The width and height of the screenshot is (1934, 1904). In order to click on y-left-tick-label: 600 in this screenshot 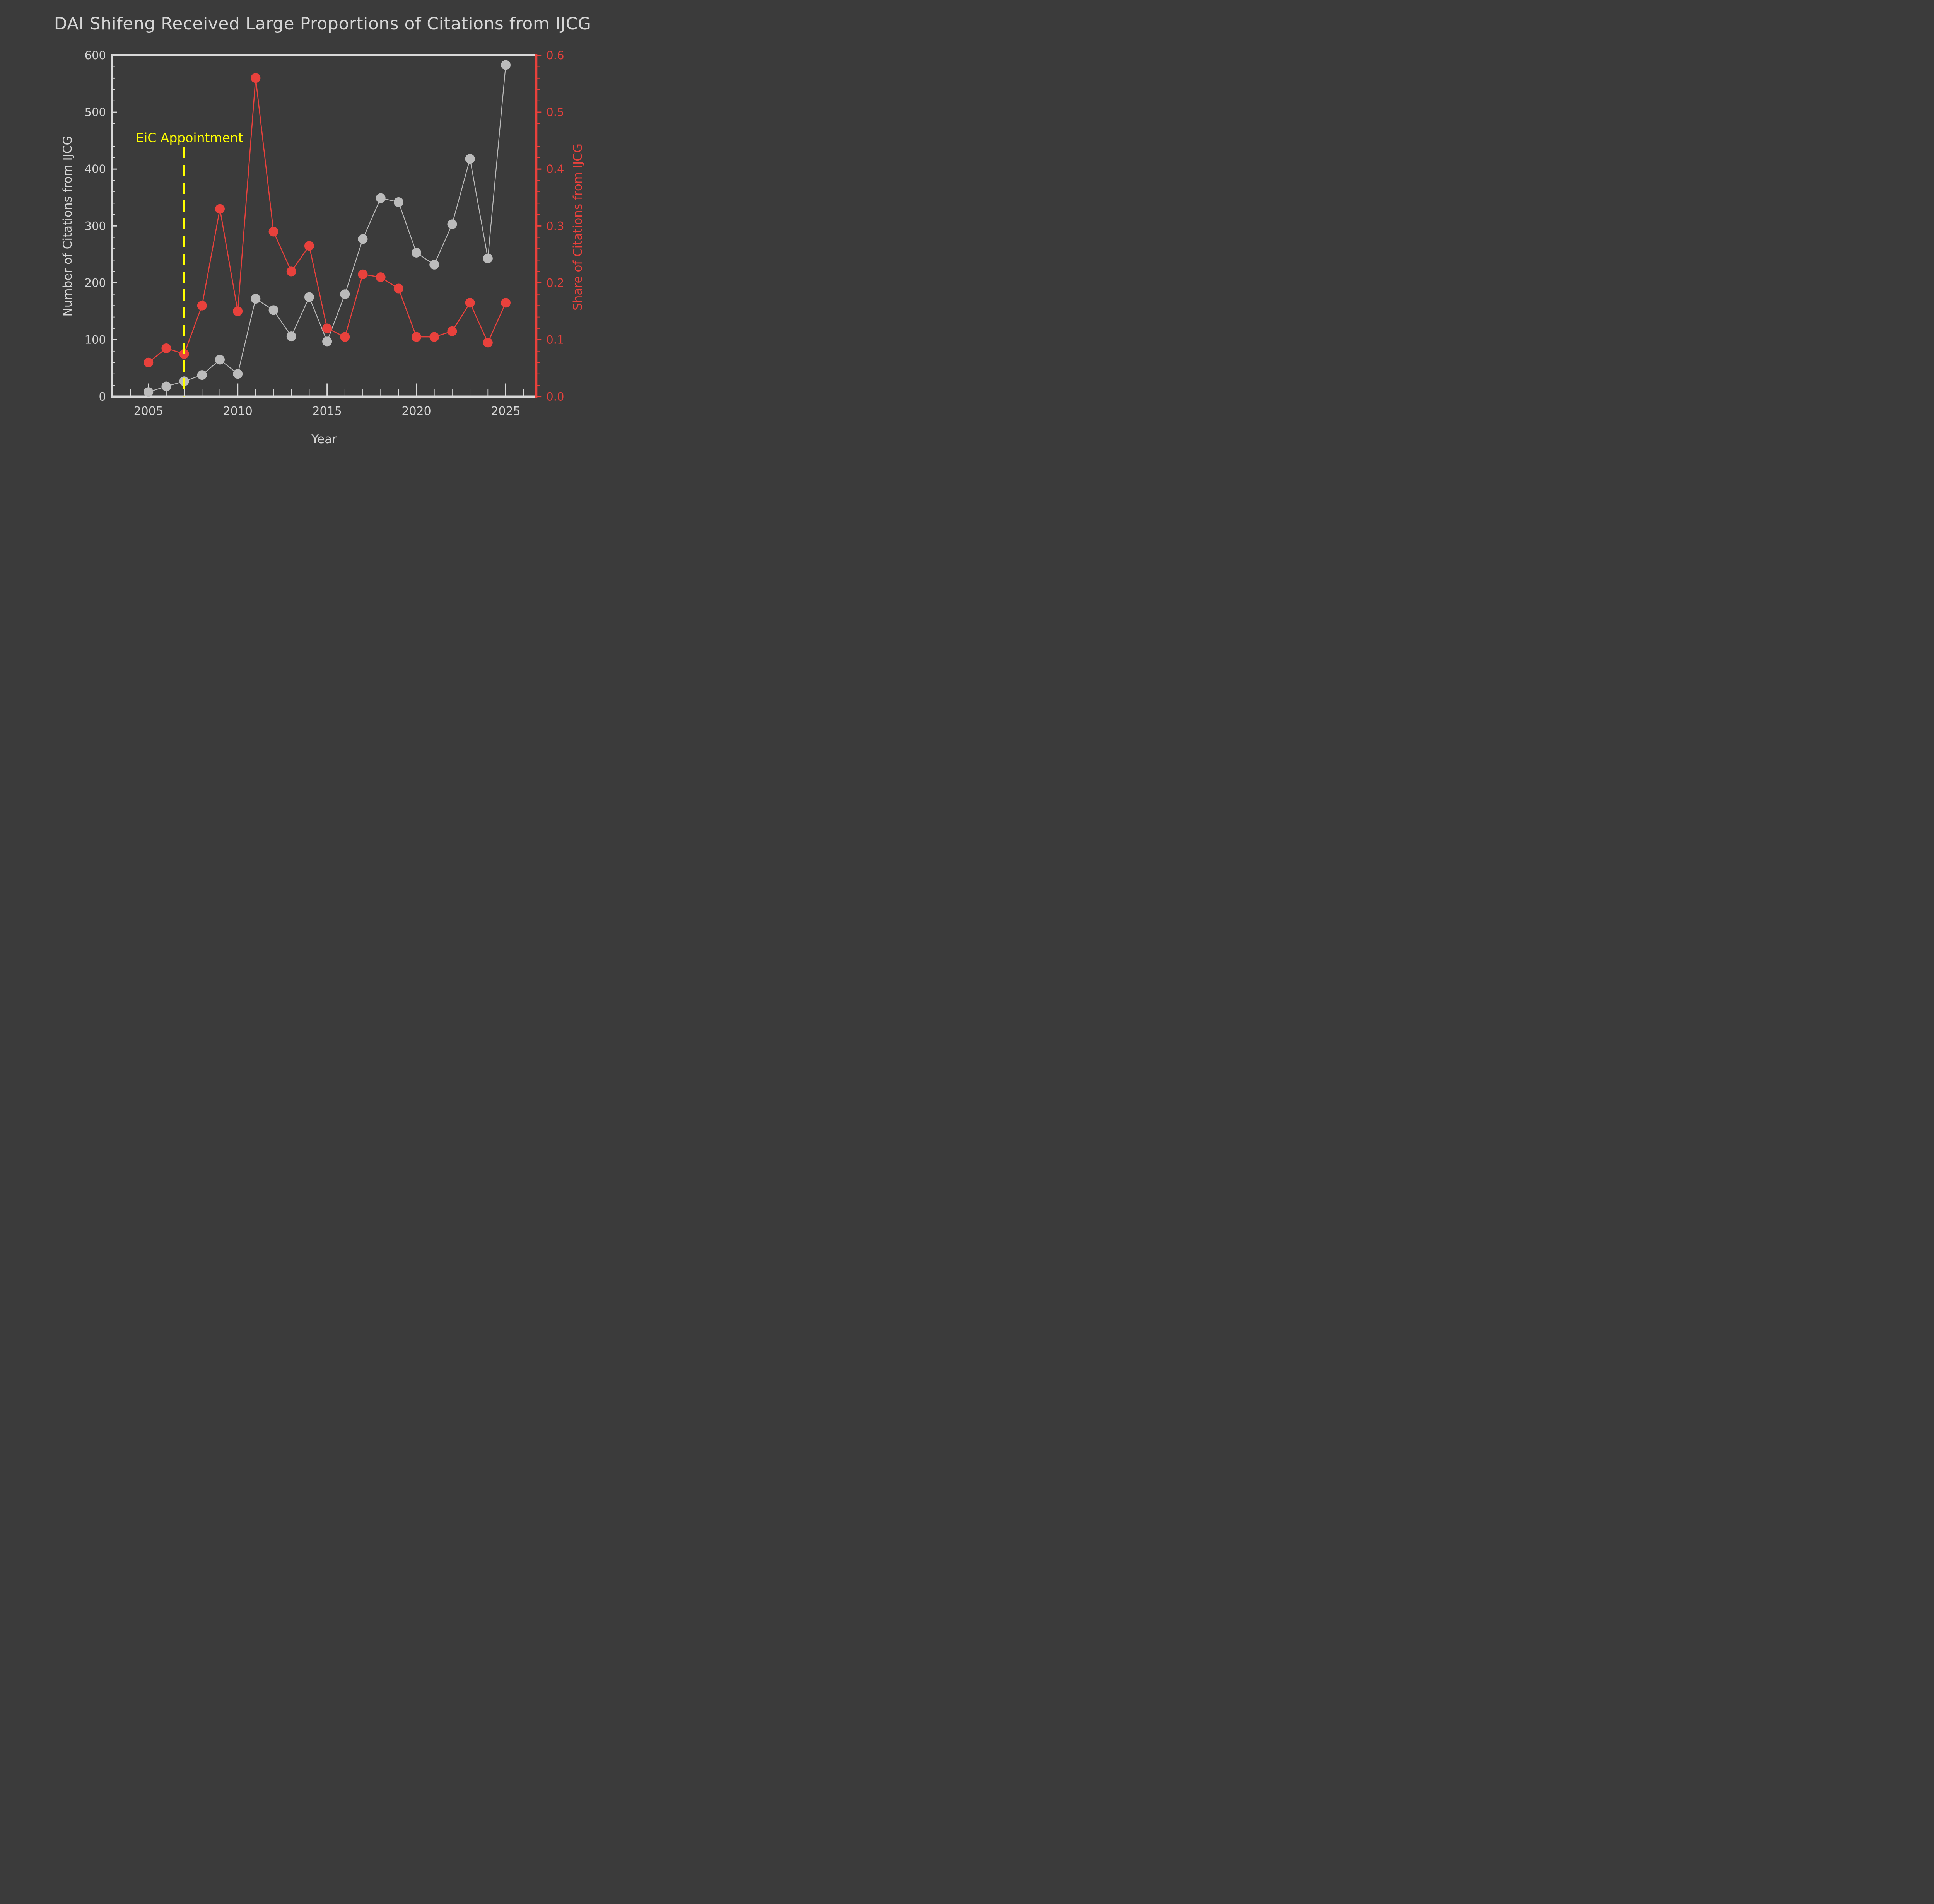, I will do `click(95, 55)`.